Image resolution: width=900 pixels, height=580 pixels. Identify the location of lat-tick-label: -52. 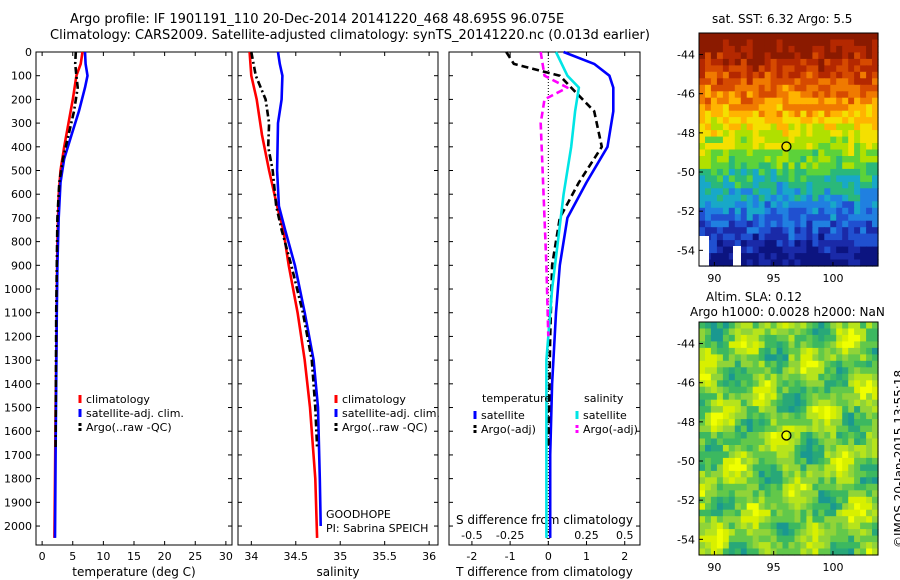
(686, 211).